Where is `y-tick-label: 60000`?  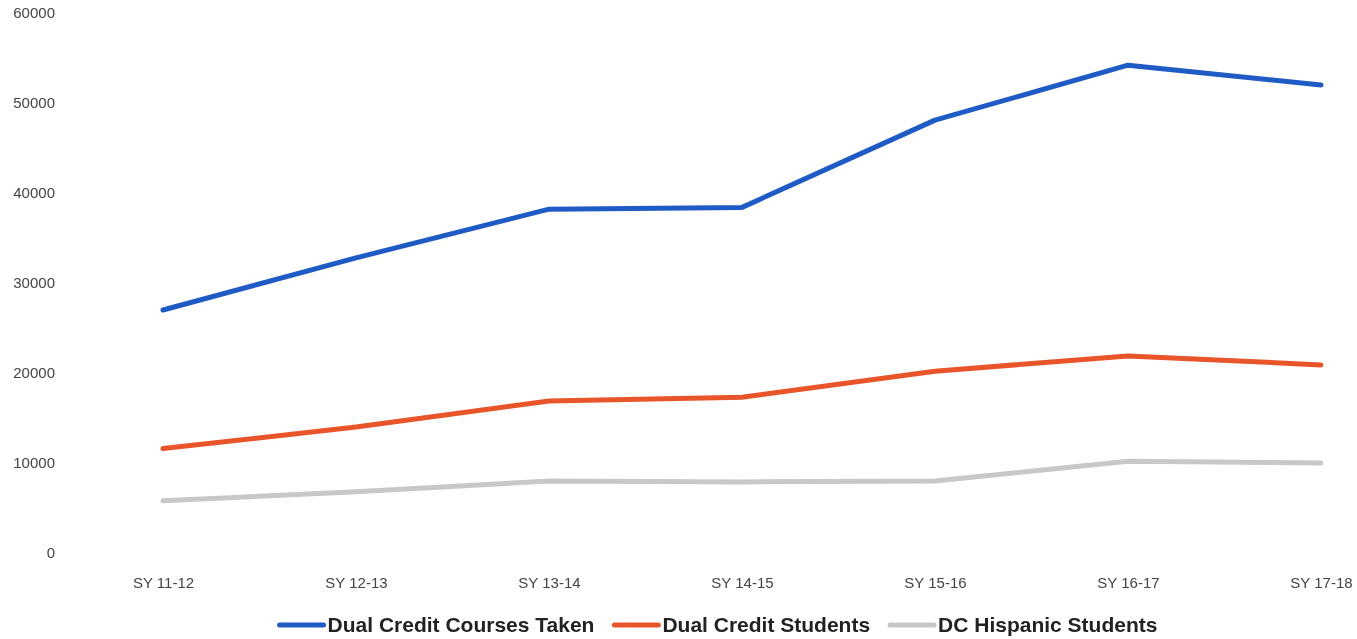 y-tick-label: 60000 is located at coordinates (34, 13).